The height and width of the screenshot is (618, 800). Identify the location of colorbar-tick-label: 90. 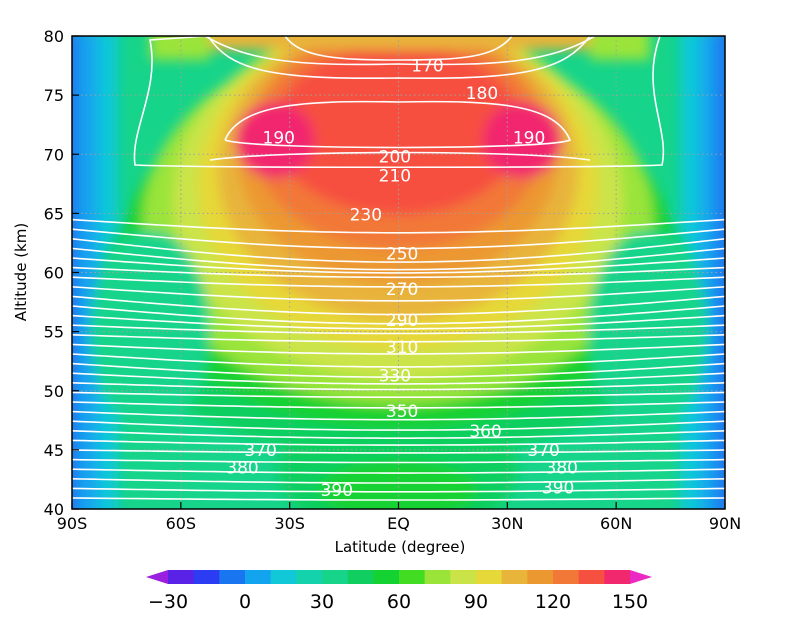
(476, 602).